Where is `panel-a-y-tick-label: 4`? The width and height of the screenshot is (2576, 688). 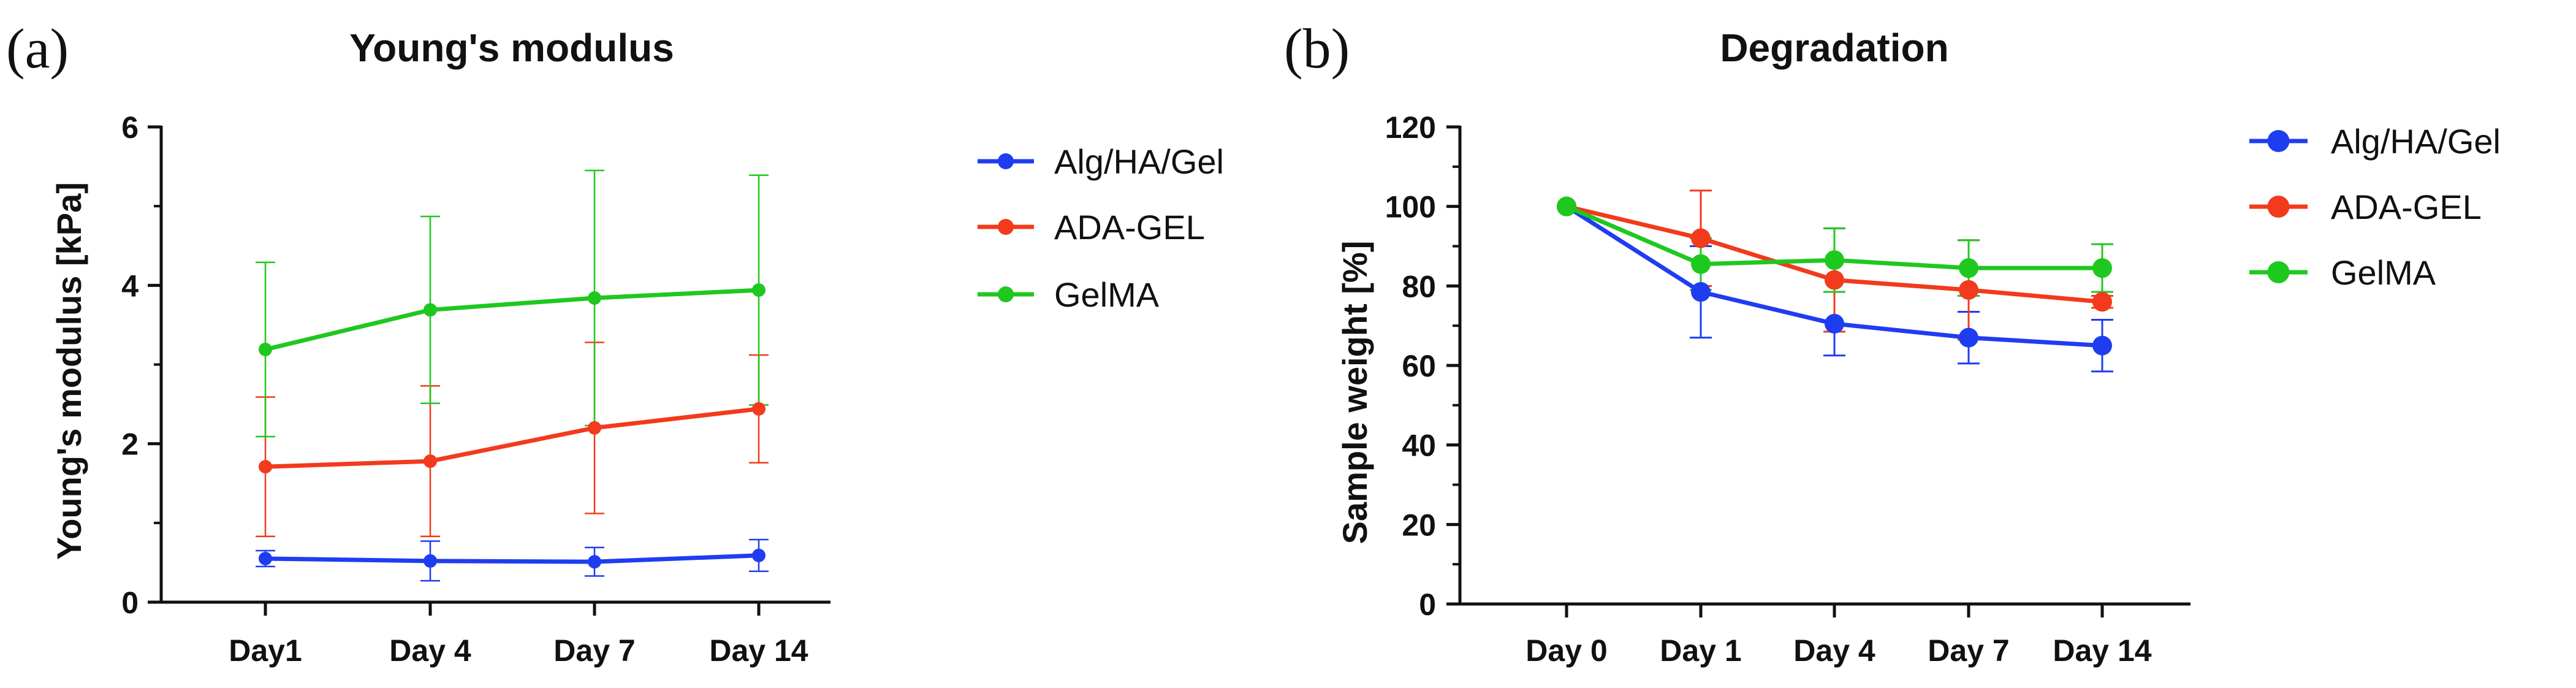
panel-a-y-tick-label: 4 is located at coordinates (130, 286).